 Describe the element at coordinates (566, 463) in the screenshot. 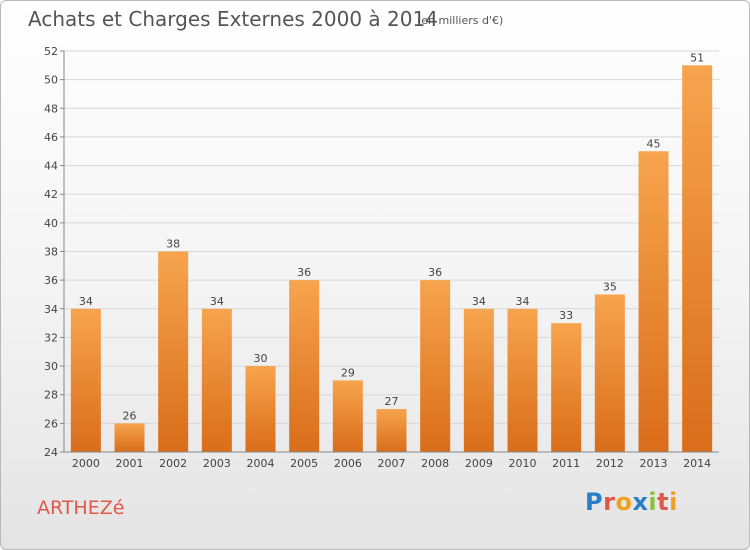

I see `x-tick-label: 2011` at that location.